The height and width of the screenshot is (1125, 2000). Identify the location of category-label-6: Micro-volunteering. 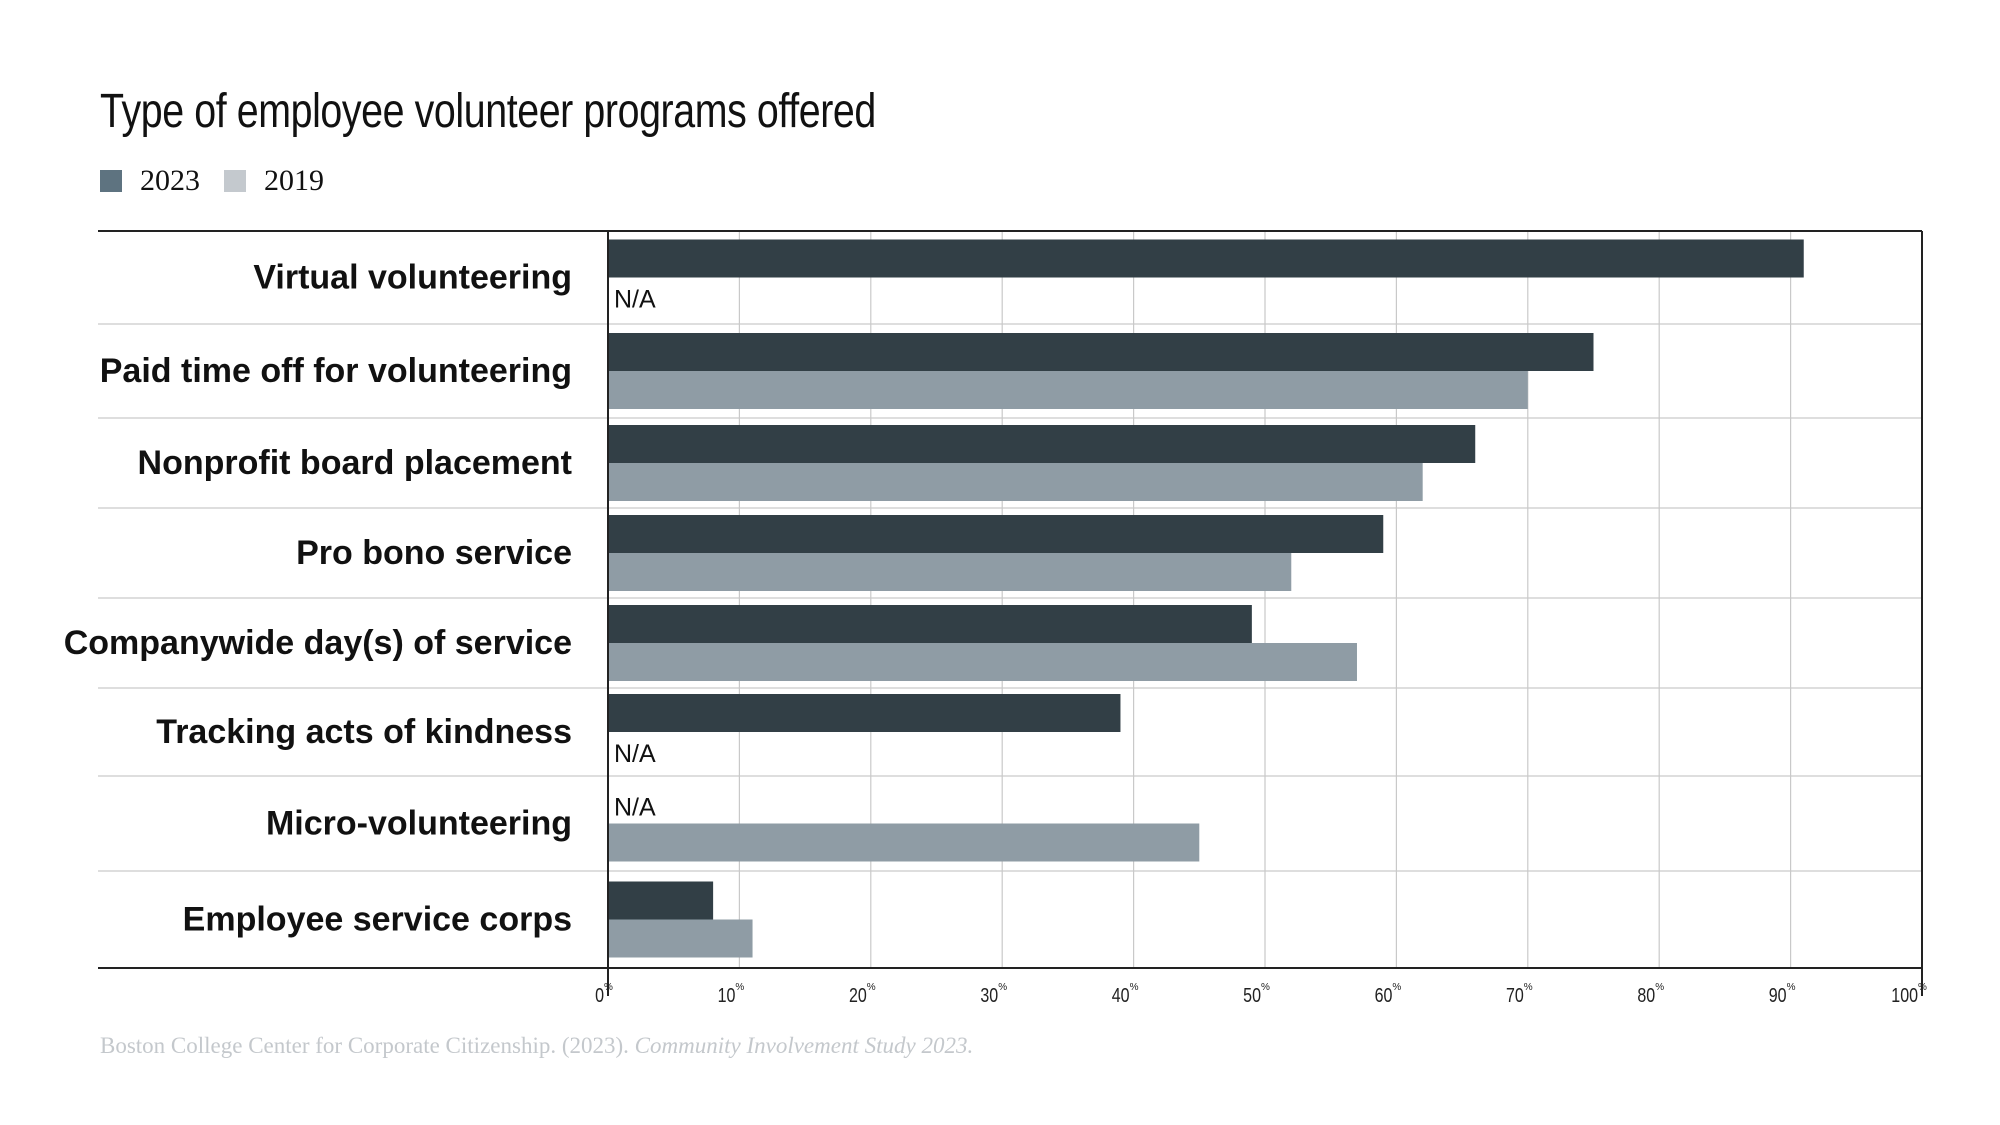
(419, 824).